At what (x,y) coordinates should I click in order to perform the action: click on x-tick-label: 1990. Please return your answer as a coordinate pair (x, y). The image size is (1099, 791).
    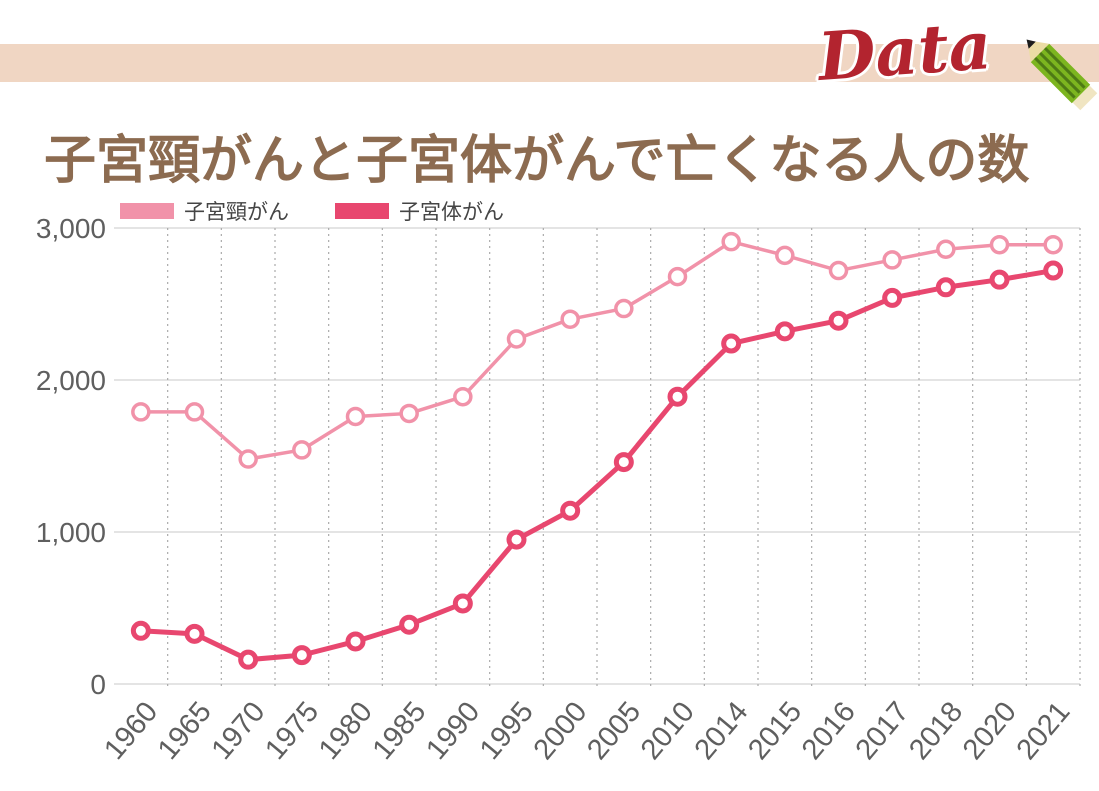
    Looking at the image, I should click on (453, 731).